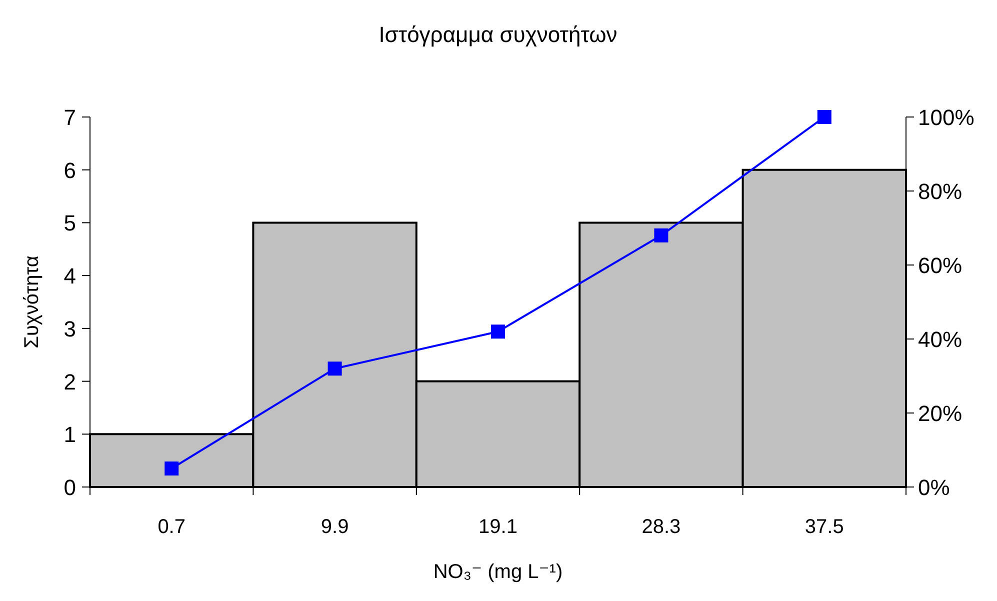  I want to click on x-tick-label: 19.1, so click(498, 527).